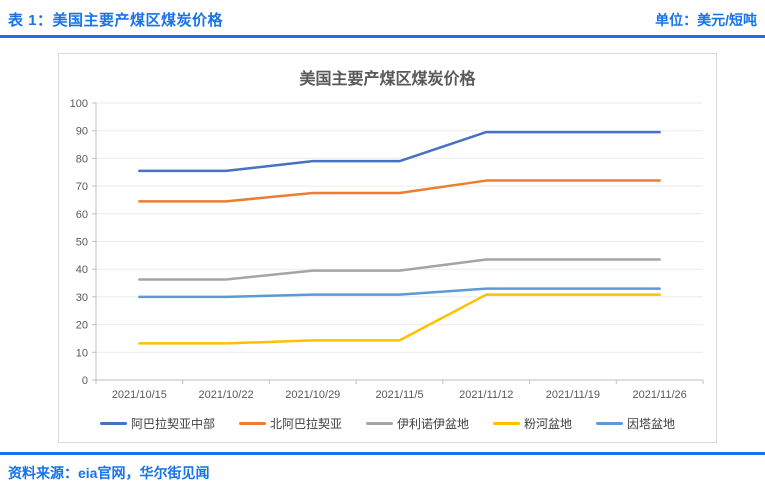 Image resolution: width=765 pixels, height=485 pixels. Describe the element at coordinates (82, 353) in the screenshot. I see `y-tick-label: 10` at that location.